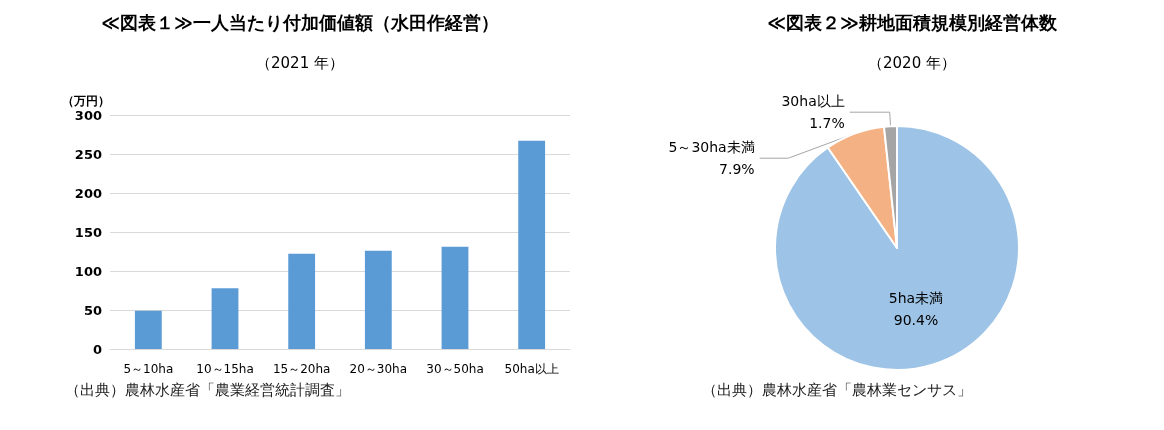 This screenshot has height=430, width=1164. I want to click on y-tick-label: 150, so click(88, 232).